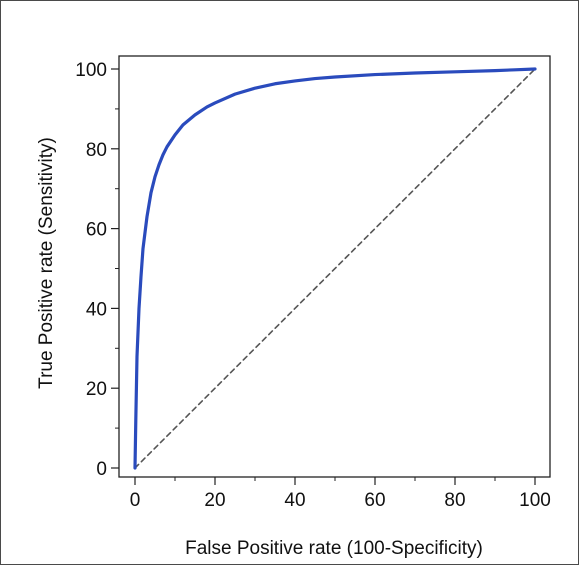 Image resolution: width=579 pixels, height=566 pixels. I want to click on x-tick-label: 20, so click(214, 500).